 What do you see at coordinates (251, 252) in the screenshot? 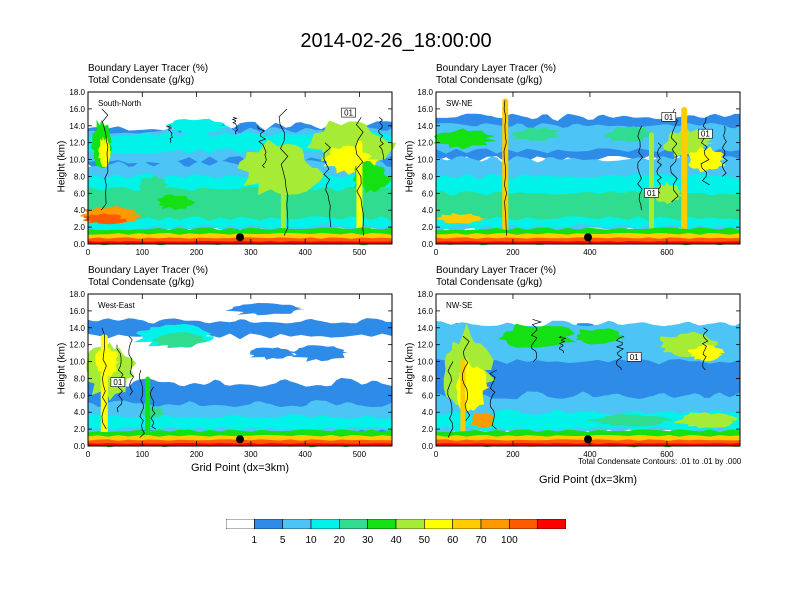
I see `x-tick-label: 300` at bounding box center [251, 252].